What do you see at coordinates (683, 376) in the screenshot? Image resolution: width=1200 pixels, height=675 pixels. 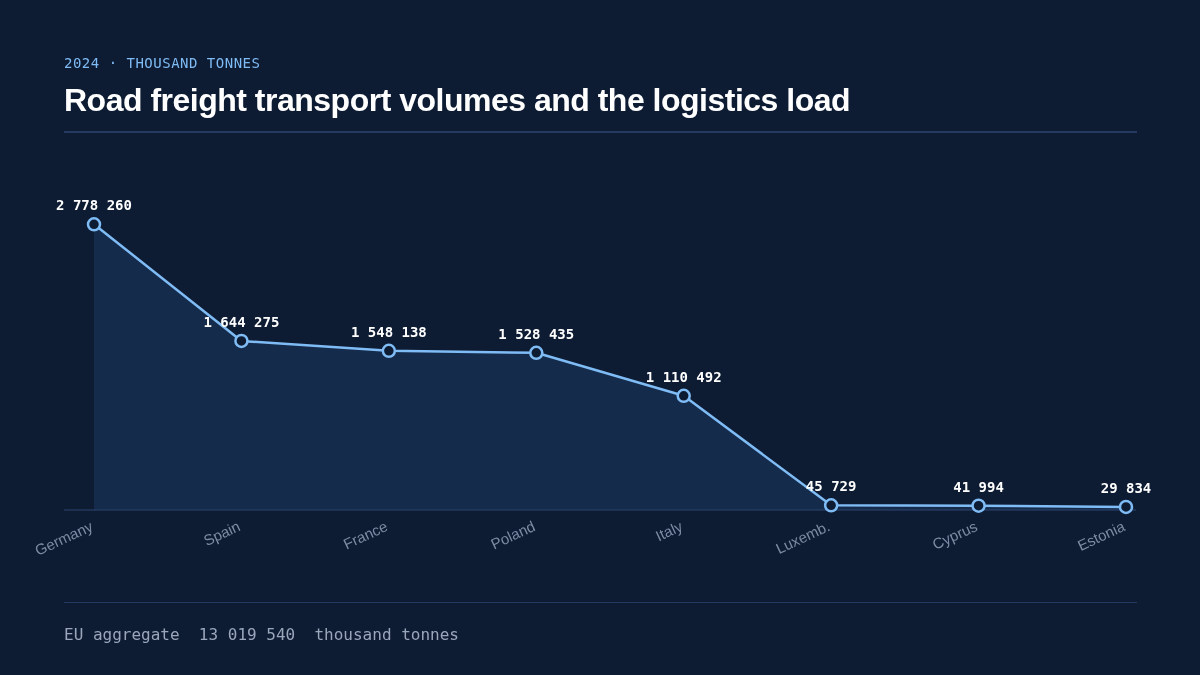 I see `data-label: 1 110 492` at bounding box center [683, 376].